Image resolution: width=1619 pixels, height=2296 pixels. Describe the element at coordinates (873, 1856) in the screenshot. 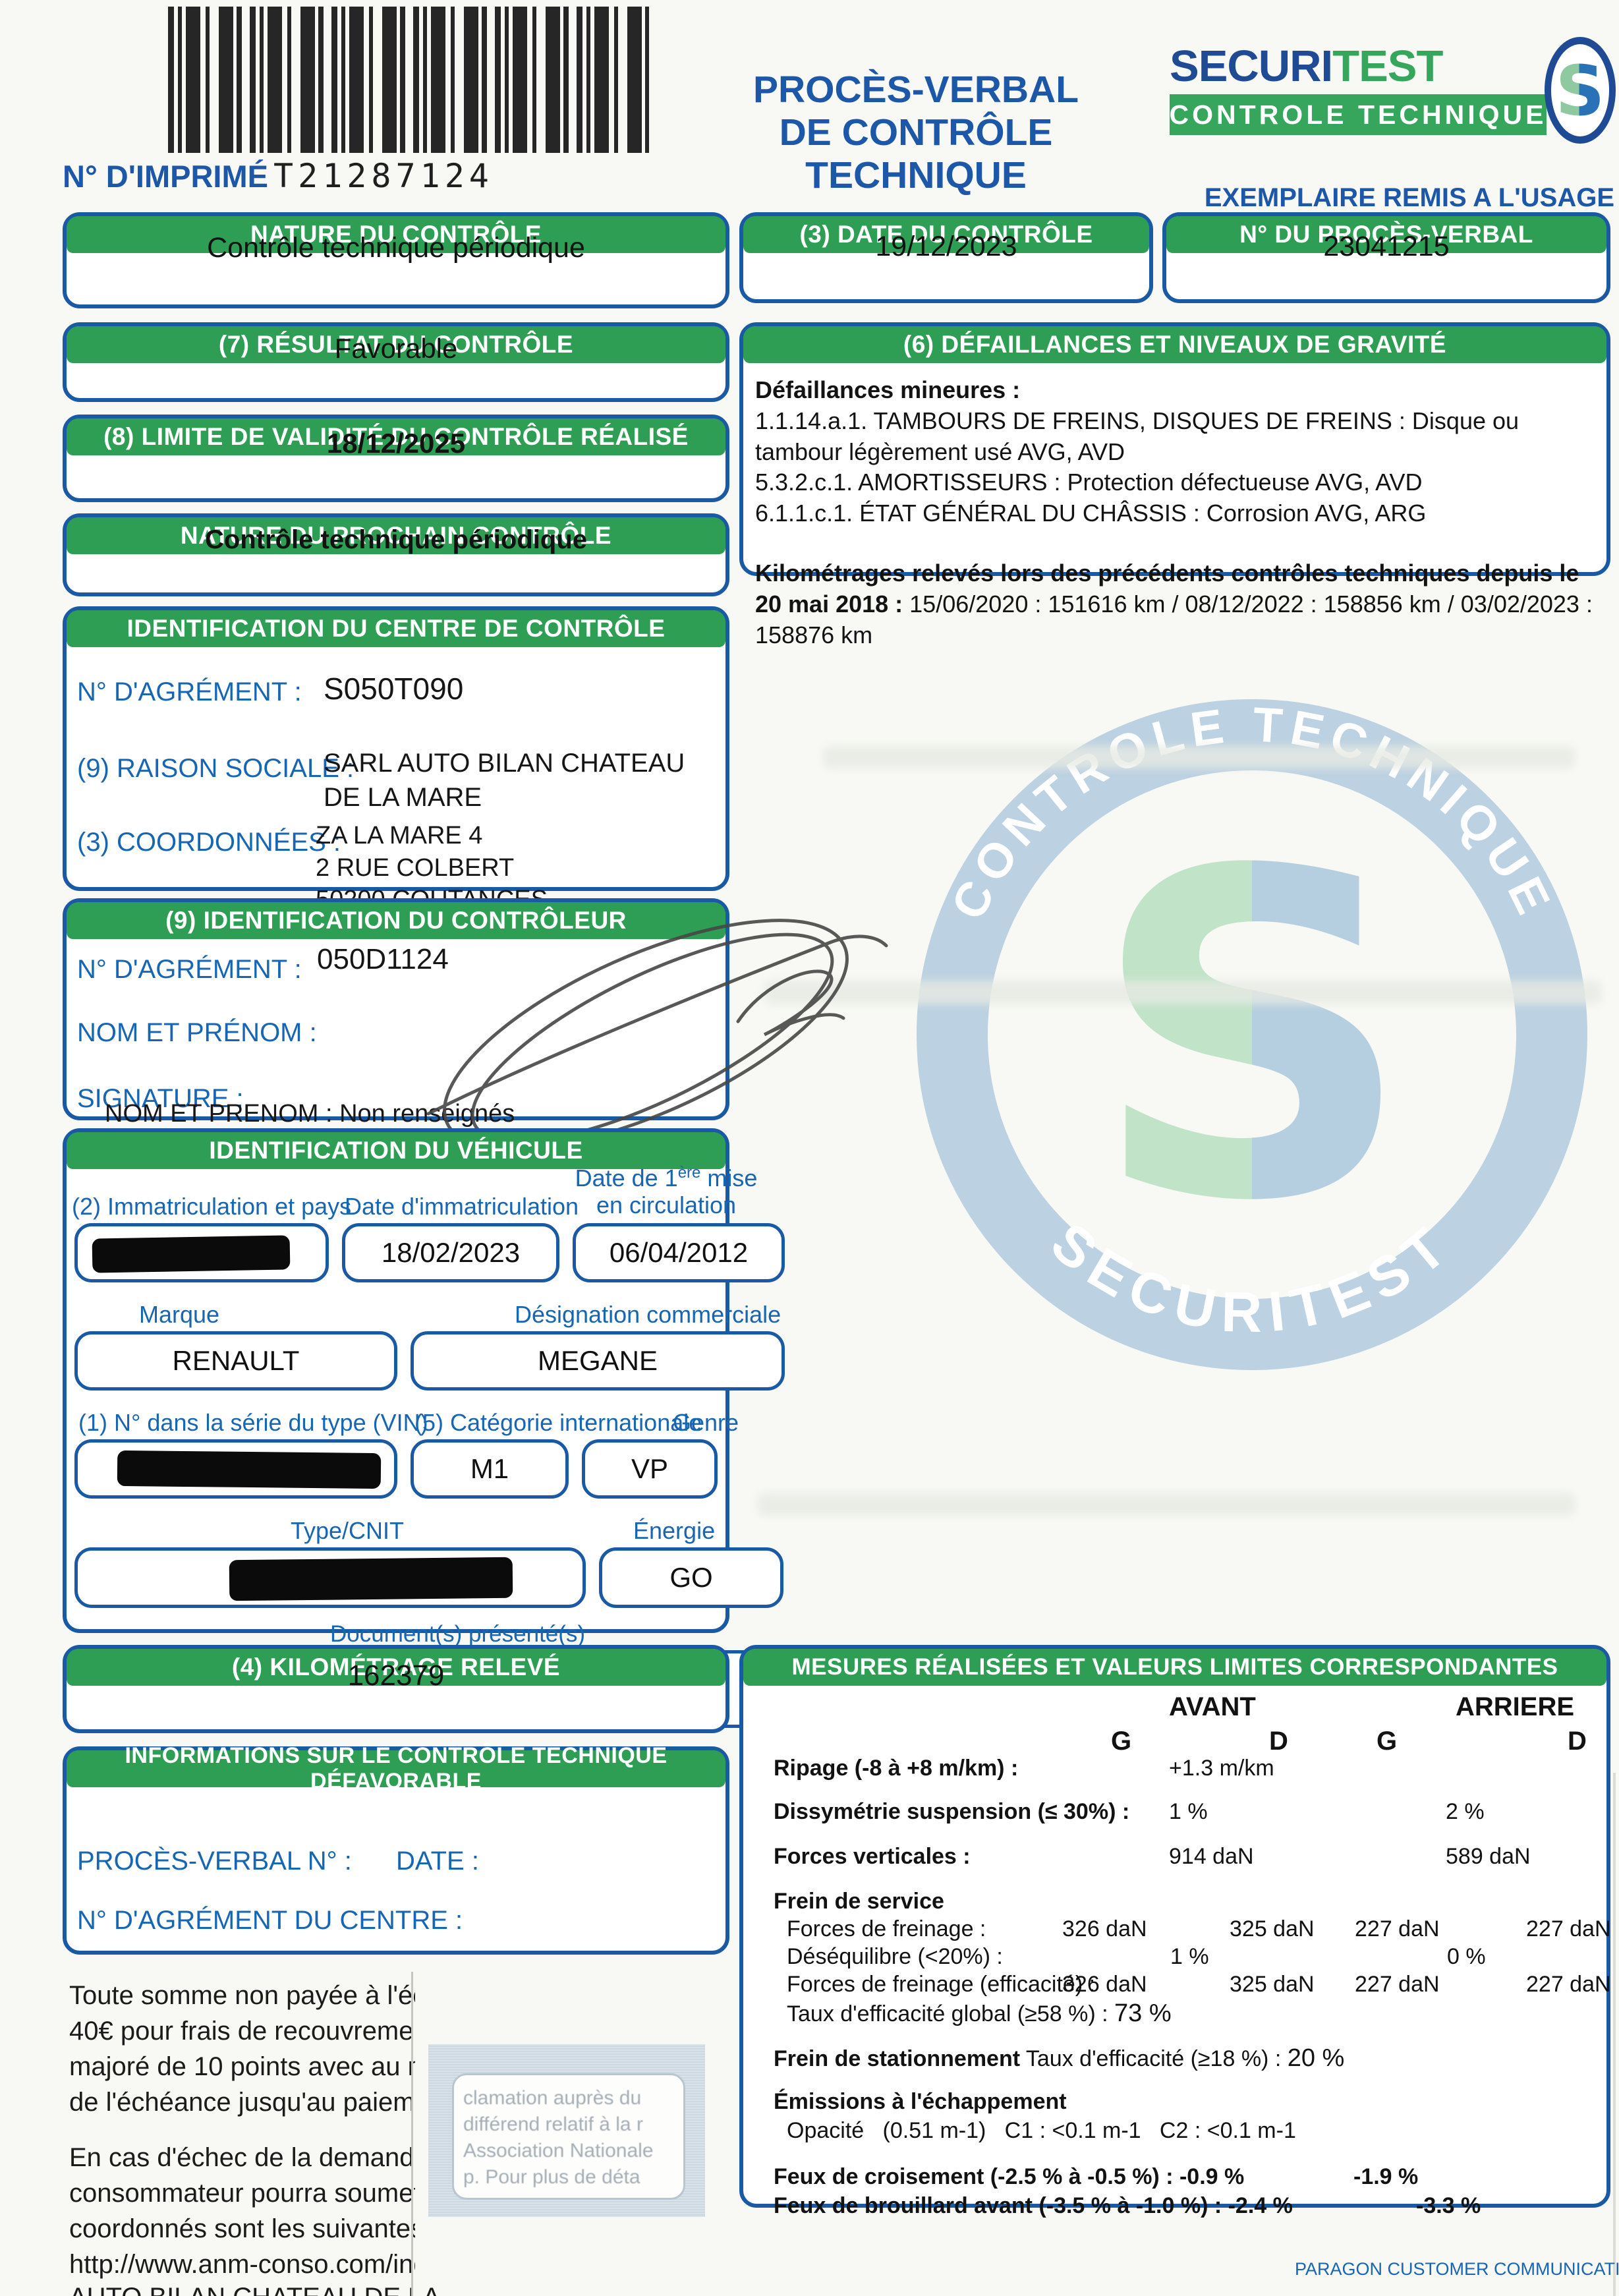

I see `forces-verticales-label: Forces verticales :` at that location.